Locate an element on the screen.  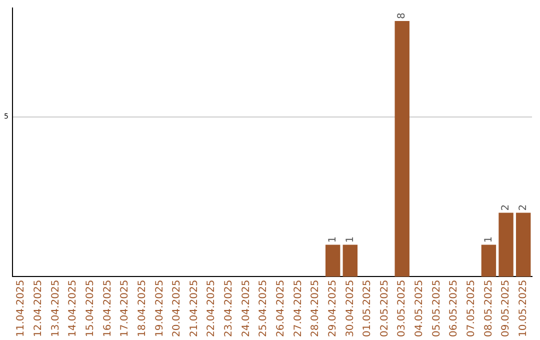
data-label: 8 is located at coordinates (402, 15).